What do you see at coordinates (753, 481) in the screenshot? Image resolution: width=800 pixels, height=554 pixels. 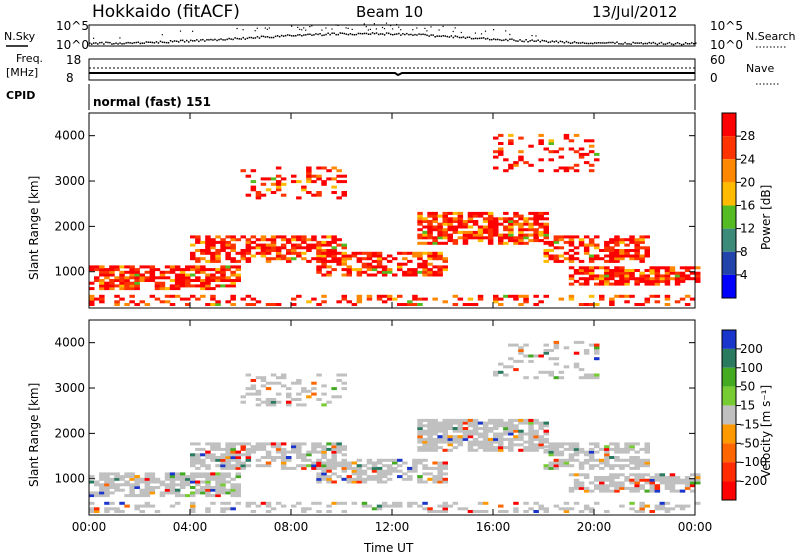 I see `colorbar-tick-label: -200` at bounding box center [753, 481].